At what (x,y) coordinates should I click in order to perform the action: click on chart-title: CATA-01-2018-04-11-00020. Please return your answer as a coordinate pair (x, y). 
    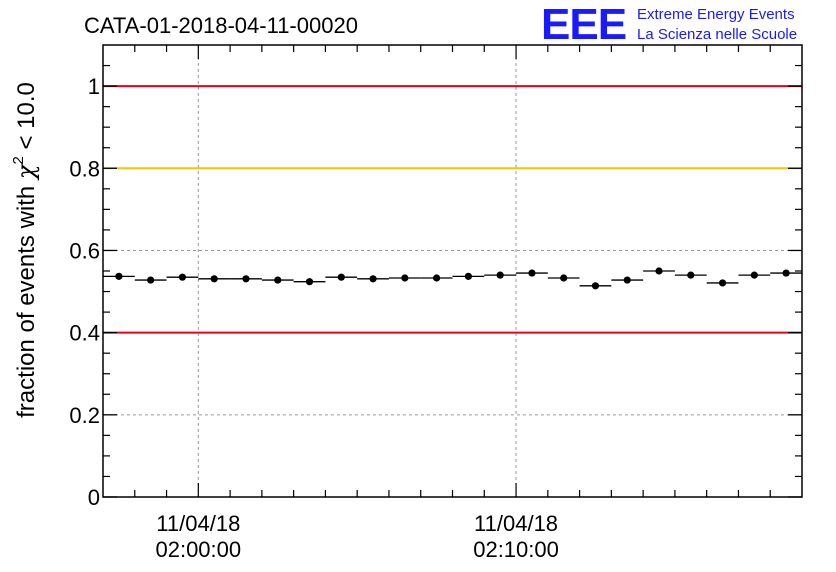
    Looking at the image, I should click on (221, 25).